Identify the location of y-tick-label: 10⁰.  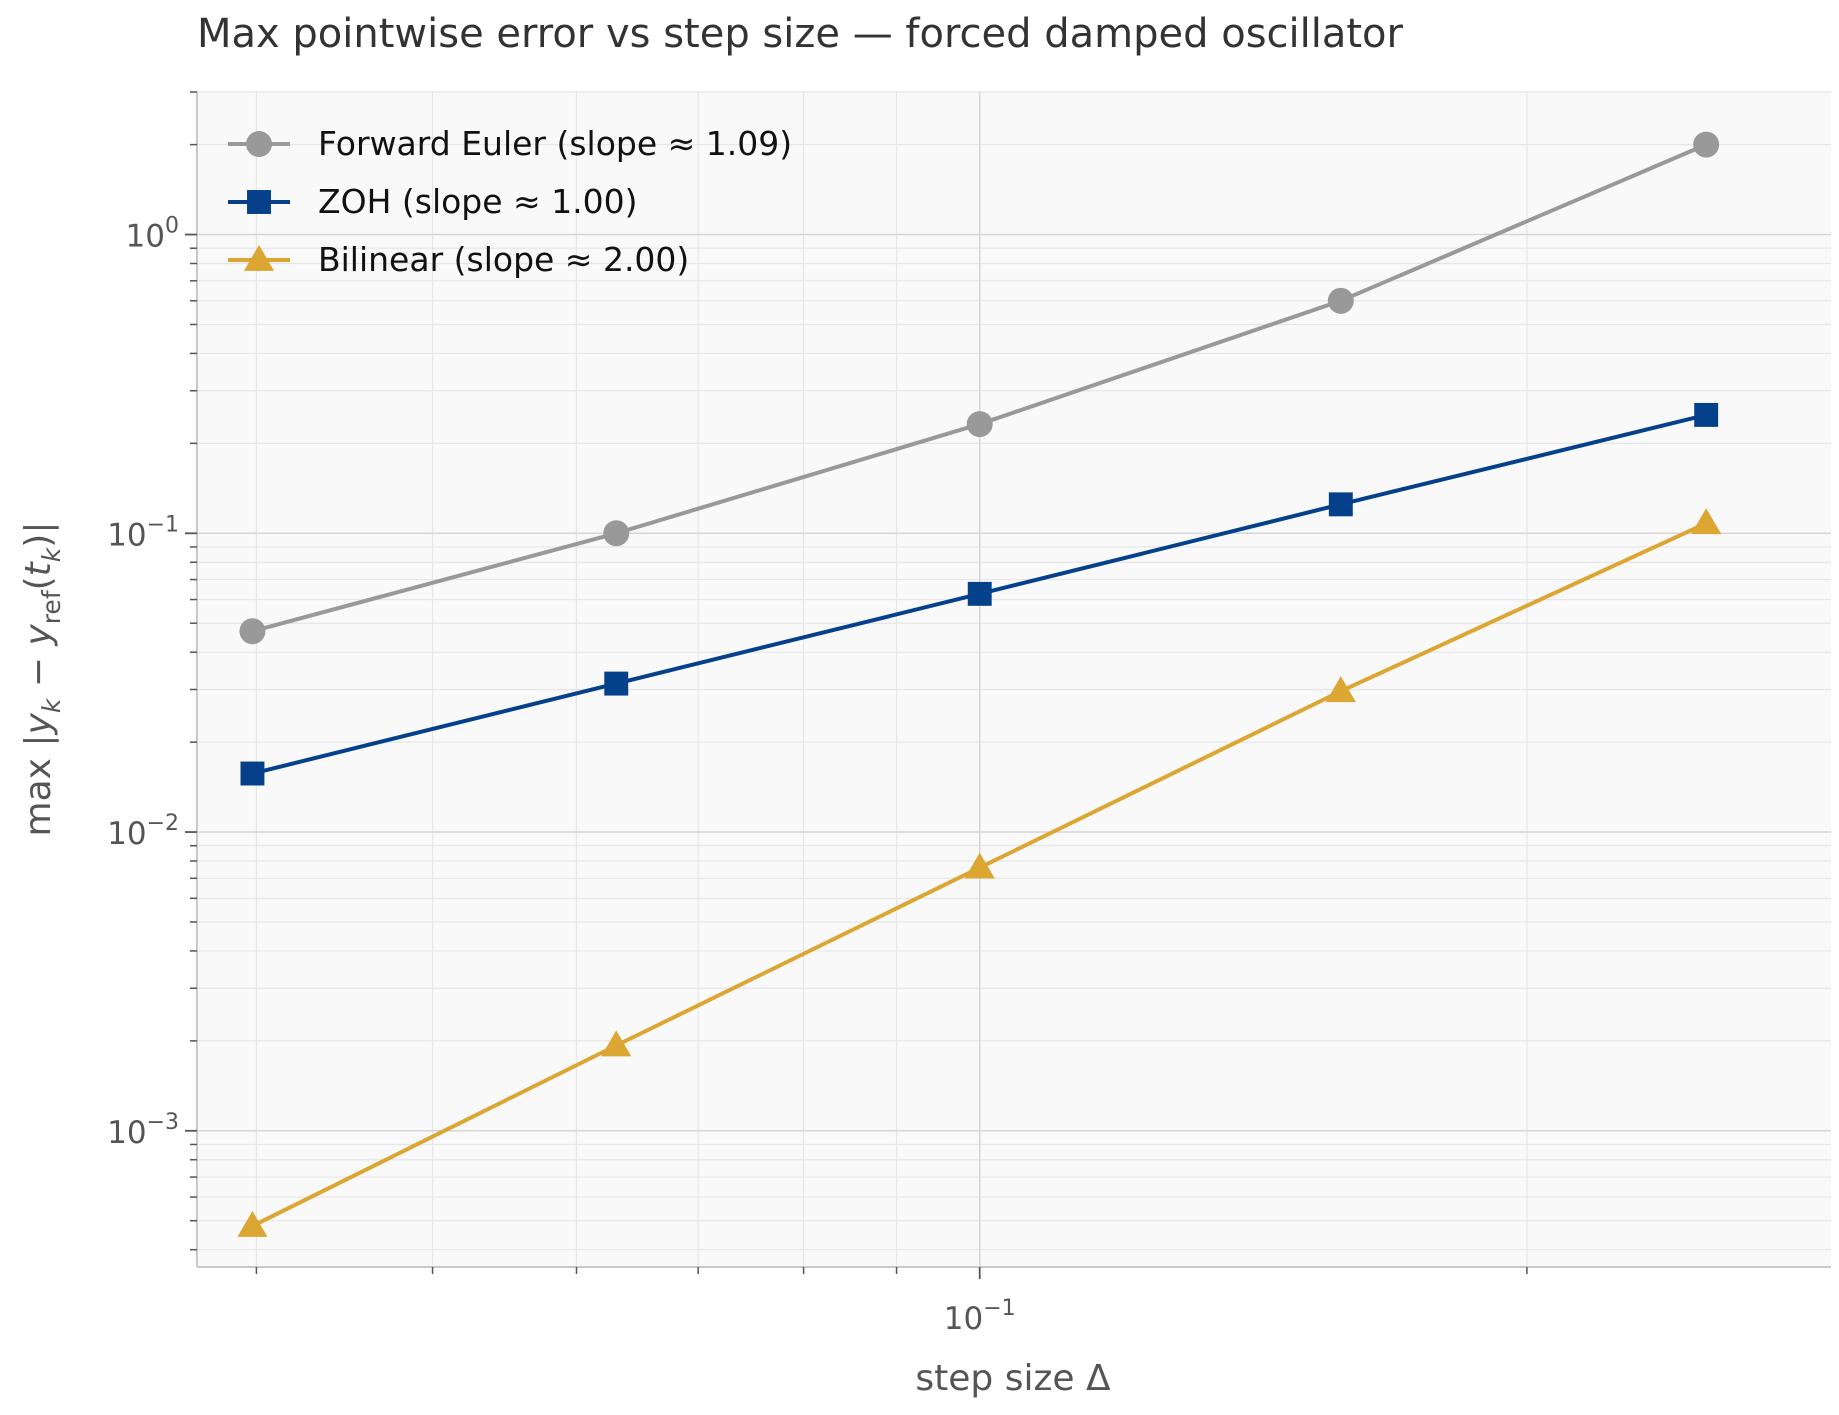
(152, 234).